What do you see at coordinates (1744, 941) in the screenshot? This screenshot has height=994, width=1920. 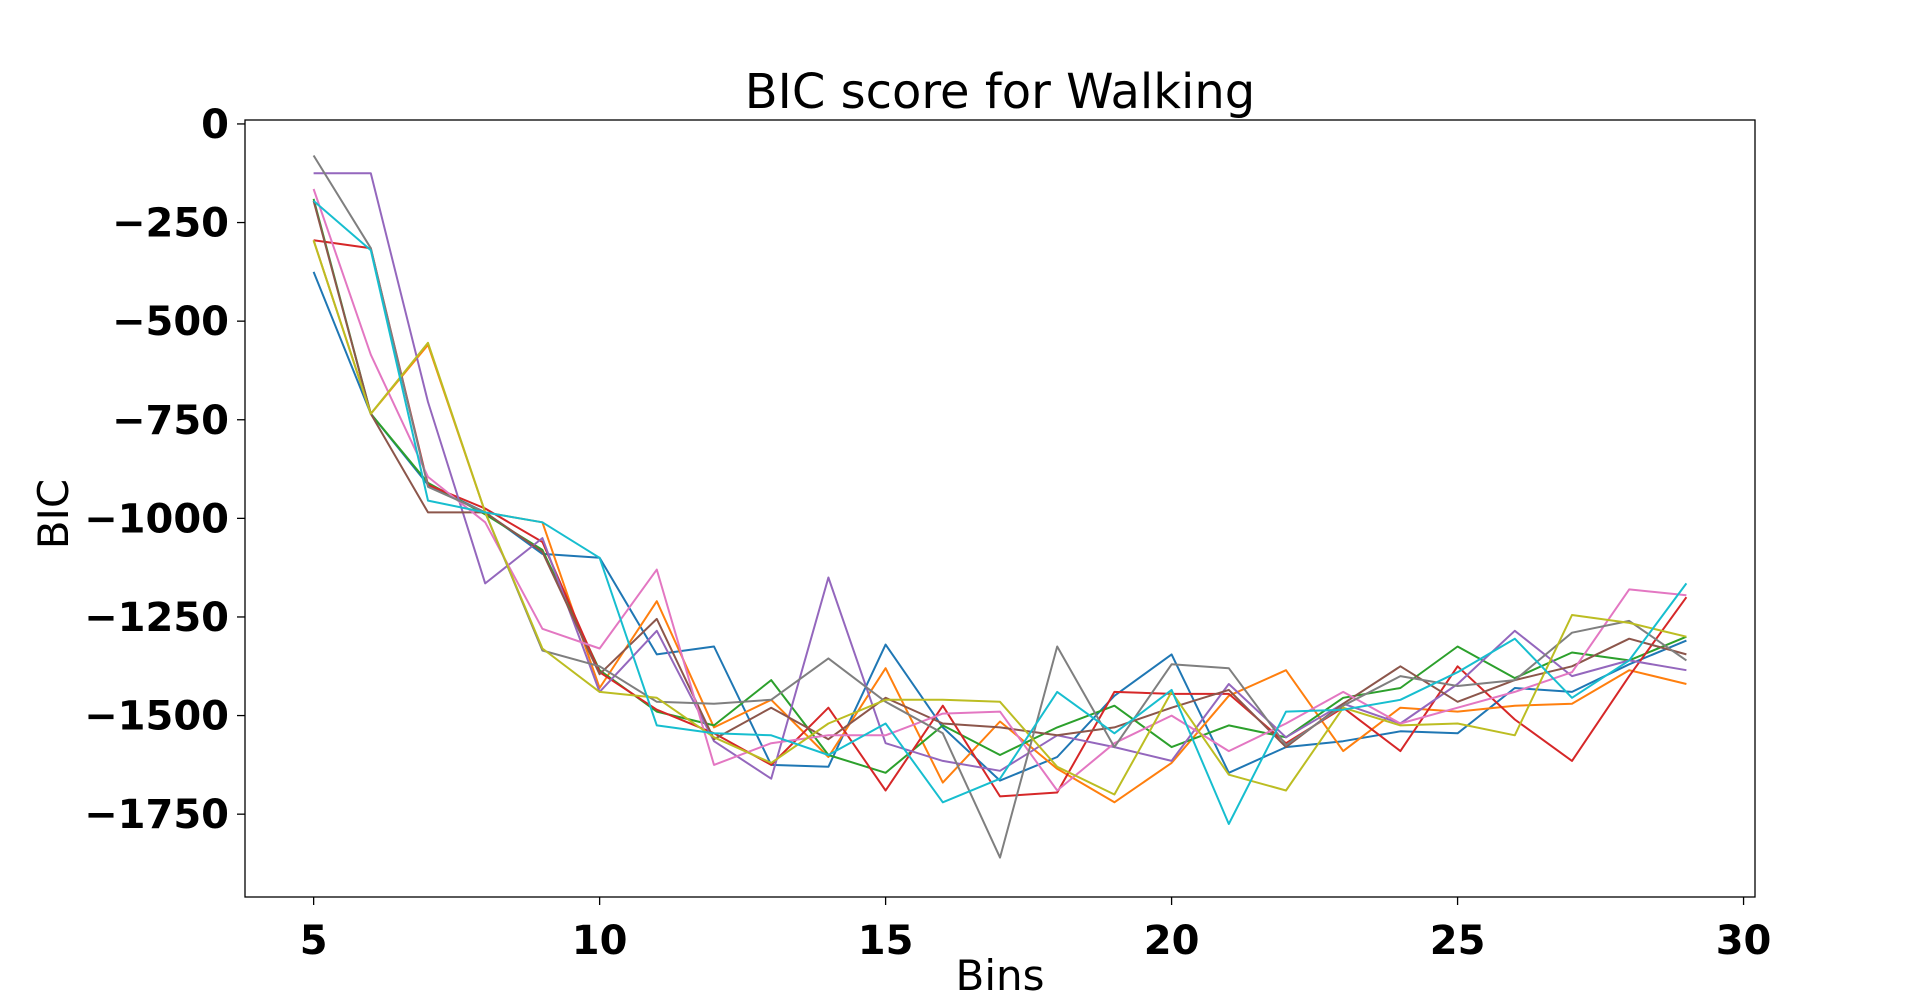 I see `x-tick-label: 30` at bounding box center [1744, 941].